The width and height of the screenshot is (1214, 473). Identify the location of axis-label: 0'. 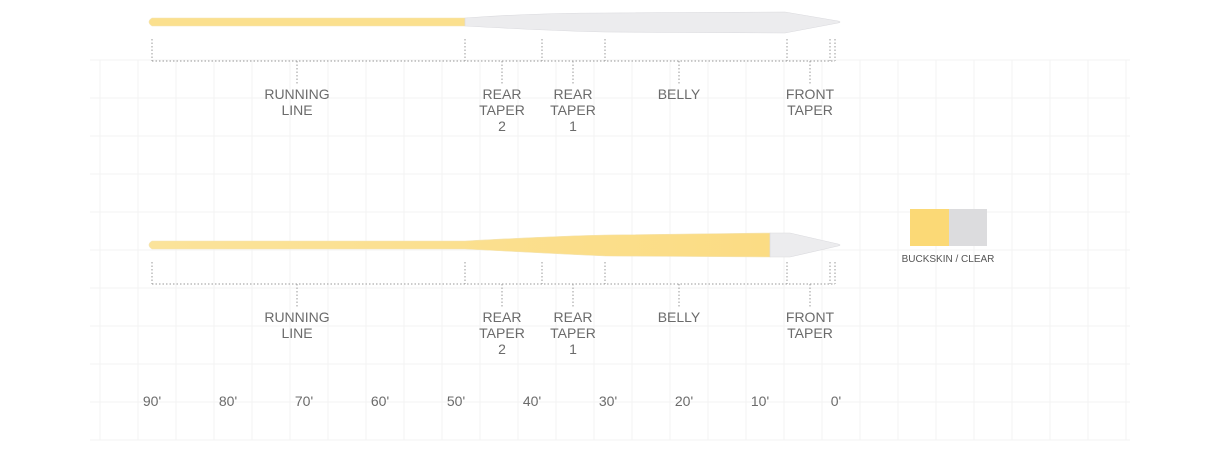
(836, 401).